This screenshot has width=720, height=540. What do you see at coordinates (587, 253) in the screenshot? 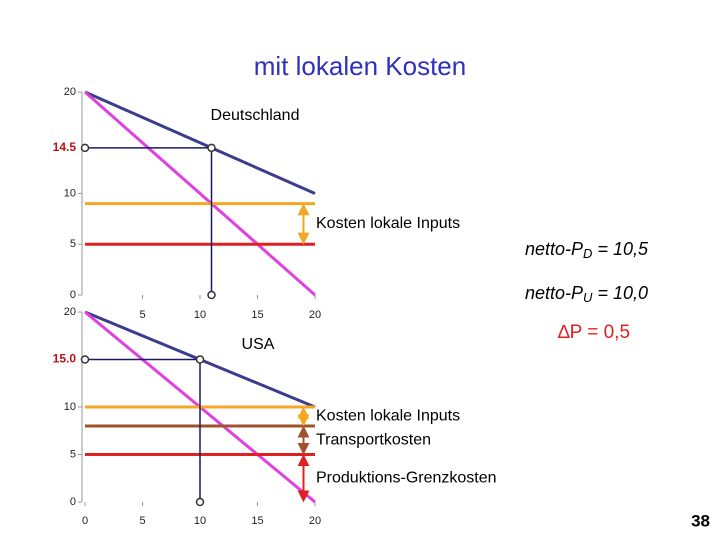
I see `subscript: D` at bounding box center [587, 253].